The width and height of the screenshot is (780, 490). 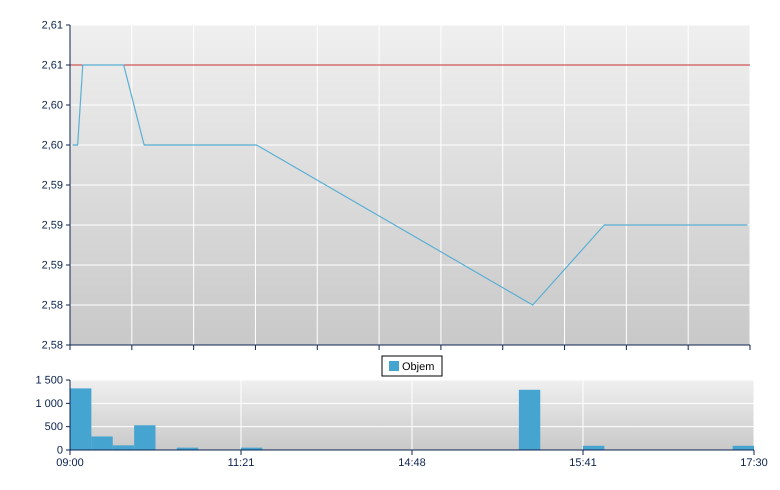 I want to click on y-tick-label: 500, so click(x=53, y=427).